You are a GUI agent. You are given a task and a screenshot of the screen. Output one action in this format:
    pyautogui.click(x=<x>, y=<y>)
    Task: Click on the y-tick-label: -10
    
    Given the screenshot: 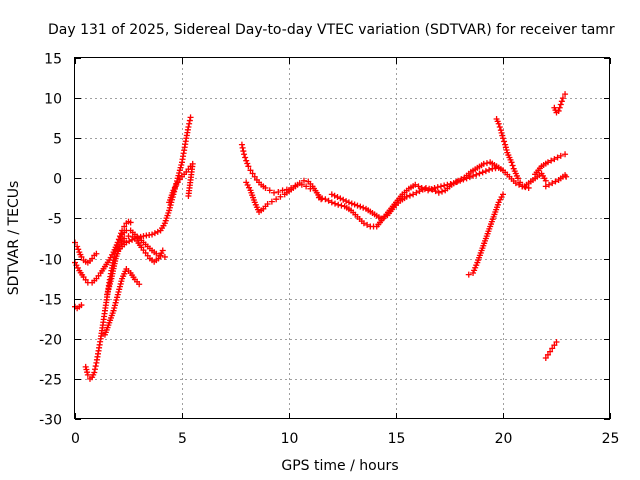 What is the action you would take?
    pyautogui.click(x=50, y=261)
    